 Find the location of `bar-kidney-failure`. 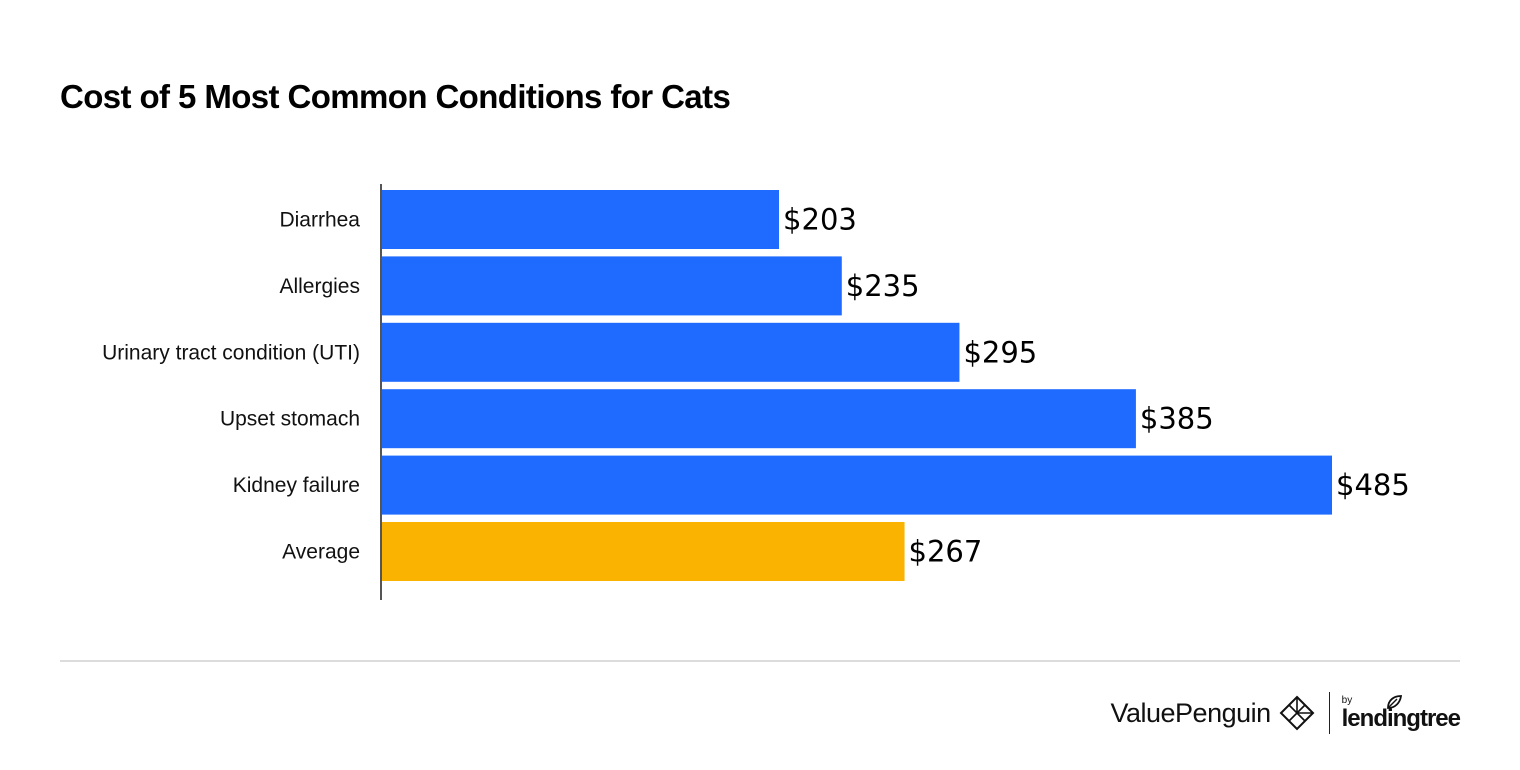

bar-kidney-failure is located at coordinates (856, 485).